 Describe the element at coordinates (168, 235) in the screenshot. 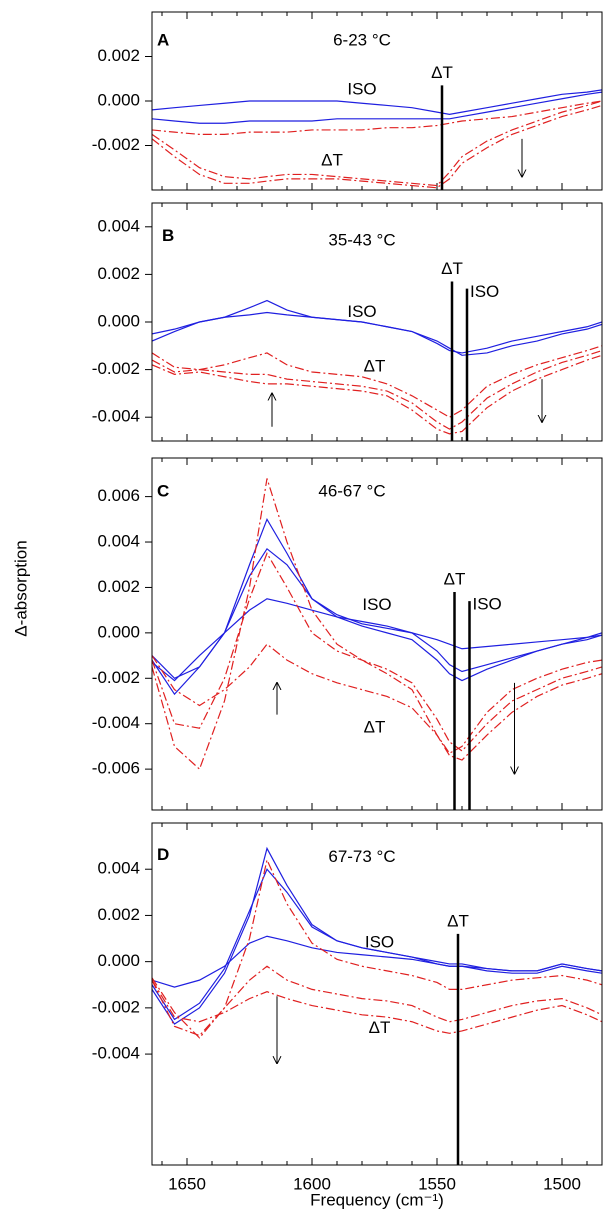

I see `panel-letter: B` at that location.